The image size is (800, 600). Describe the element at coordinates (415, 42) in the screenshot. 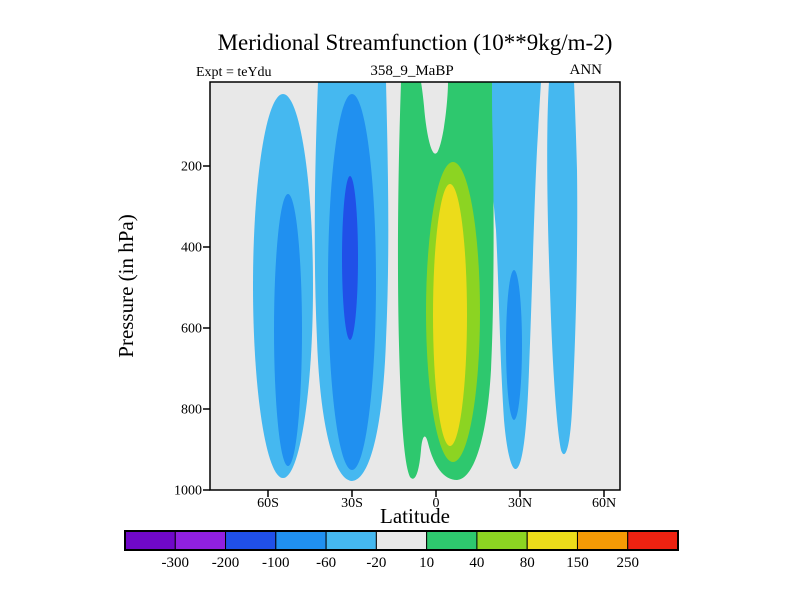

I see `chart-title: Meridional Streamfunction (10**9kg/m-2)` at that location.